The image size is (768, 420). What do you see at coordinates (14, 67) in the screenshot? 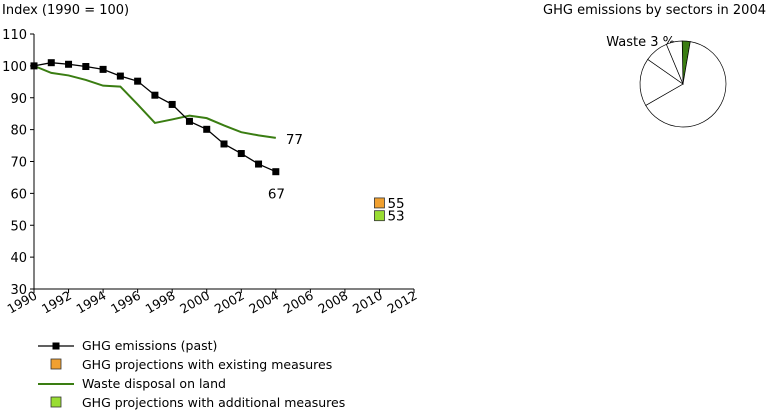
I see `y-tick-label: 100` at bounding box center [14, 67].